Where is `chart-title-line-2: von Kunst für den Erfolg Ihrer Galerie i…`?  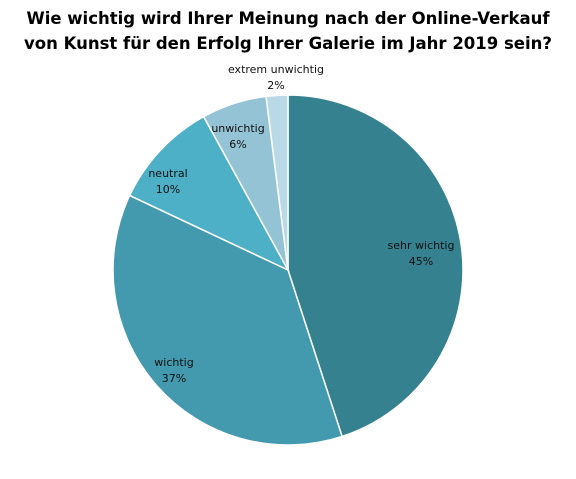 chart-title-line-2: von Kunst für den Erfolg Ihrer Galerie i… is located at coordinates (288, 43).